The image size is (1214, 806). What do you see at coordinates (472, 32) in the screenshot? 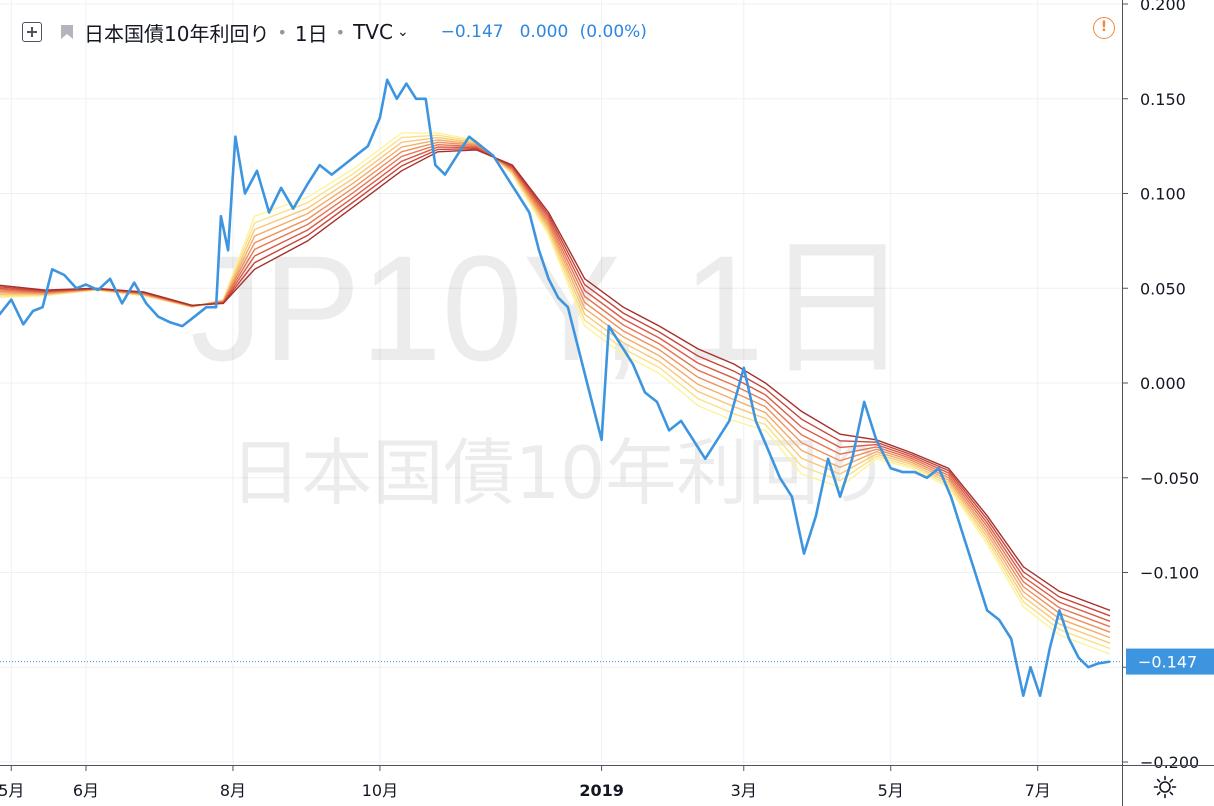
I see `last-value: −0.147` at bounding box center [472, 32].